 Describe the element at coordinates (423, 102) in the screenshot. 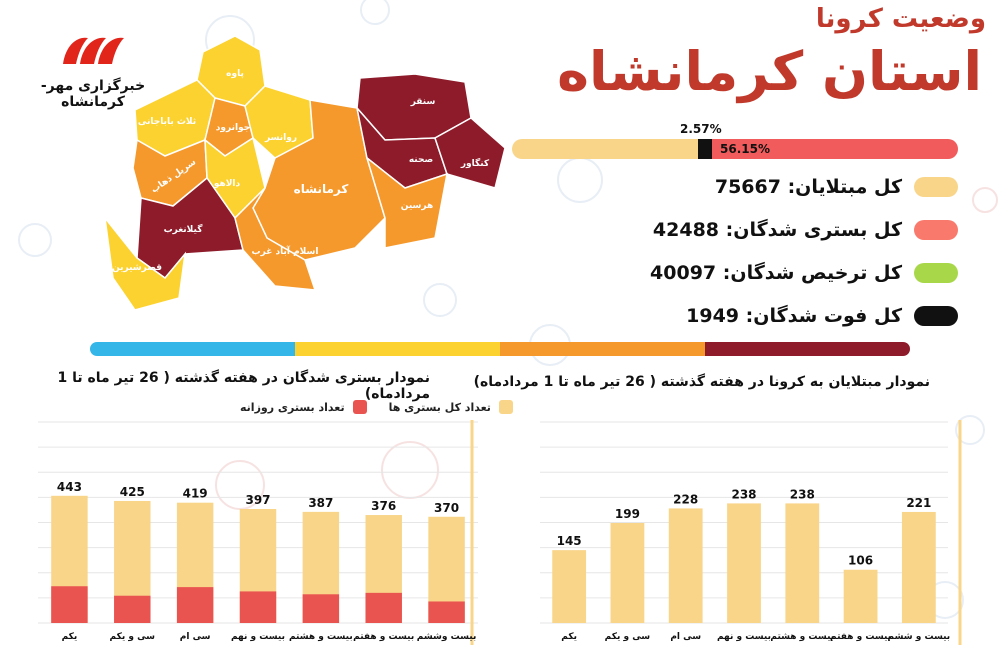

I see `label-sonqor: سنقر` at that location.